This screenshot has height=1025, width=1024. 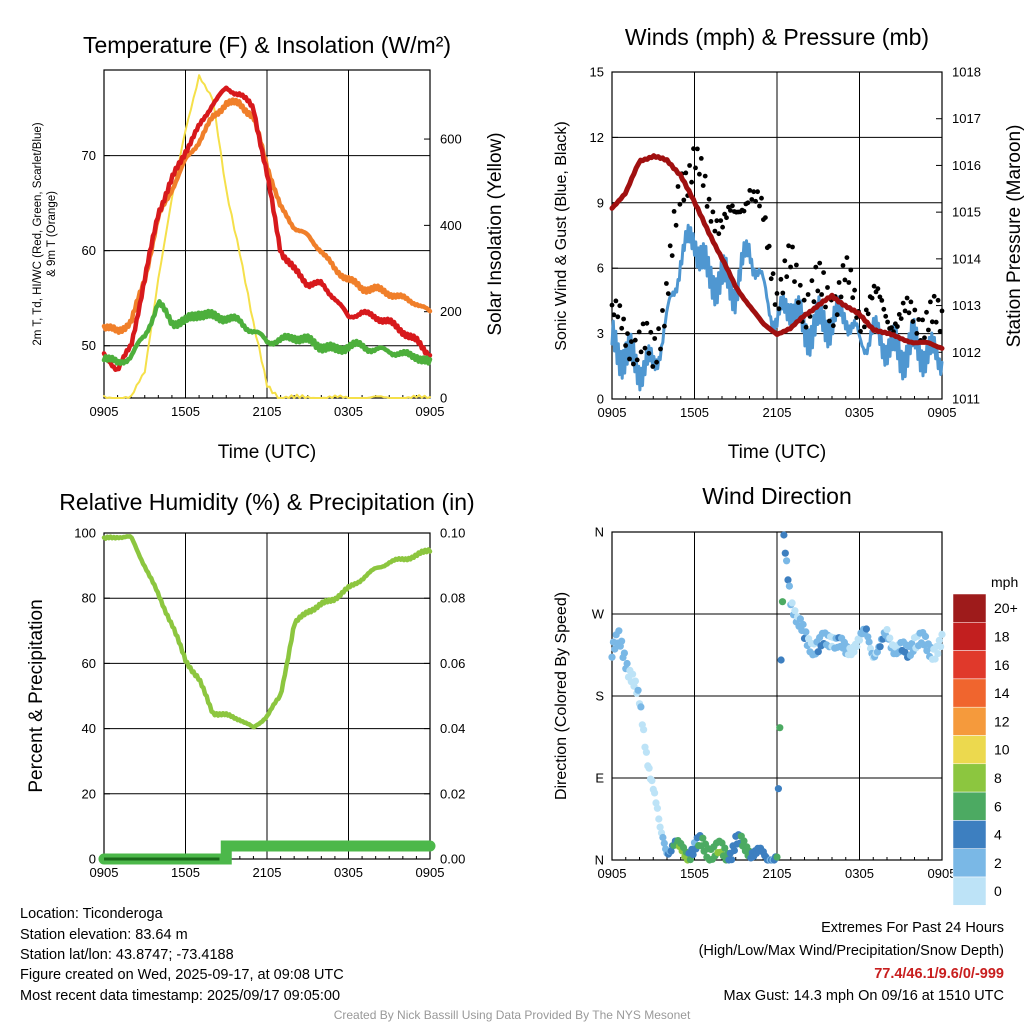 What do you see at coordinates (561, 696) in the screenshot?
I see `dir-ylabel-left: Direction (Colored By Speed)` at bounding box center [561, 696].